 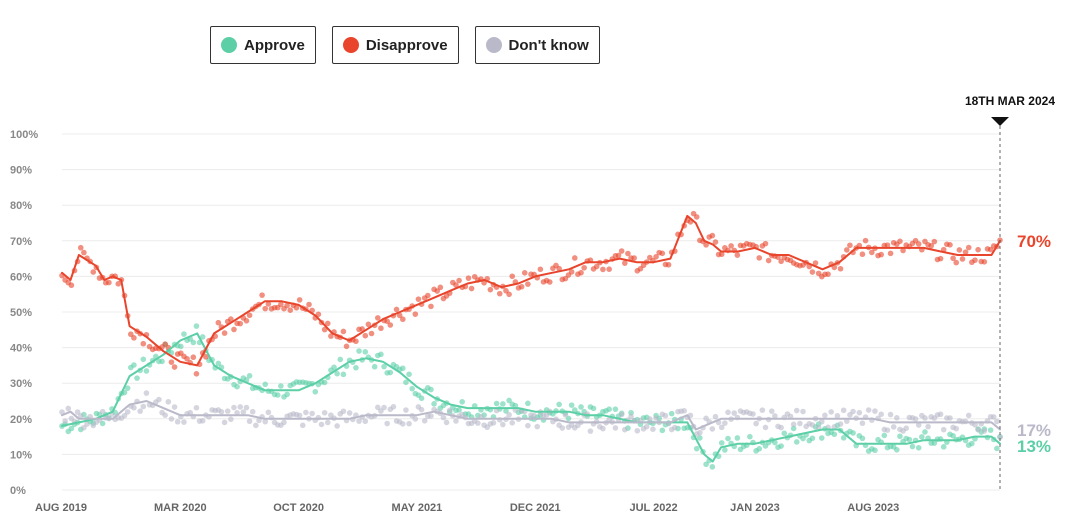 I want to click on marker-triangle-icon, so click(x=1000, y=121).